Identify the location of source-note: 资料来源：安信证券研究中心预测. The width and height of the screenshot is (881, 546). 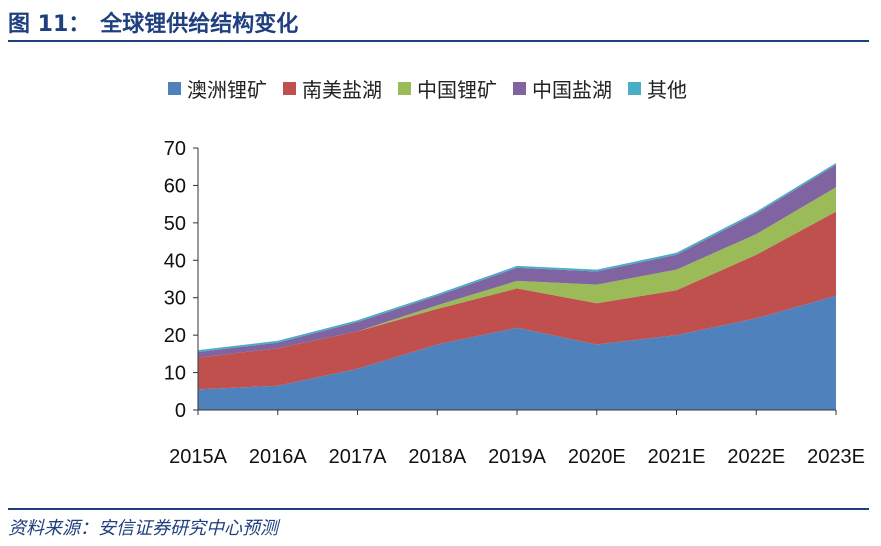
(143, 528).